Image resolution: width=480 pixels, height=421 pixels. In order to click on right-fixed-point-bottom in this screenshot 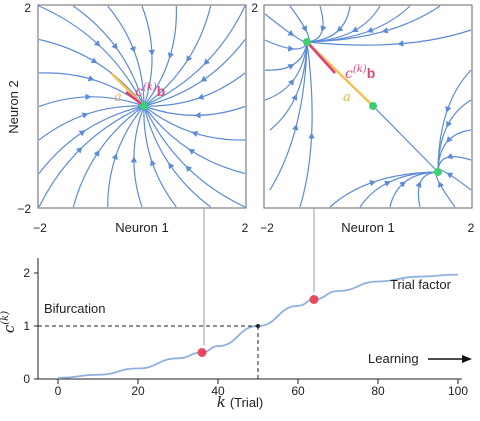, I will do `click(438, 172)`.